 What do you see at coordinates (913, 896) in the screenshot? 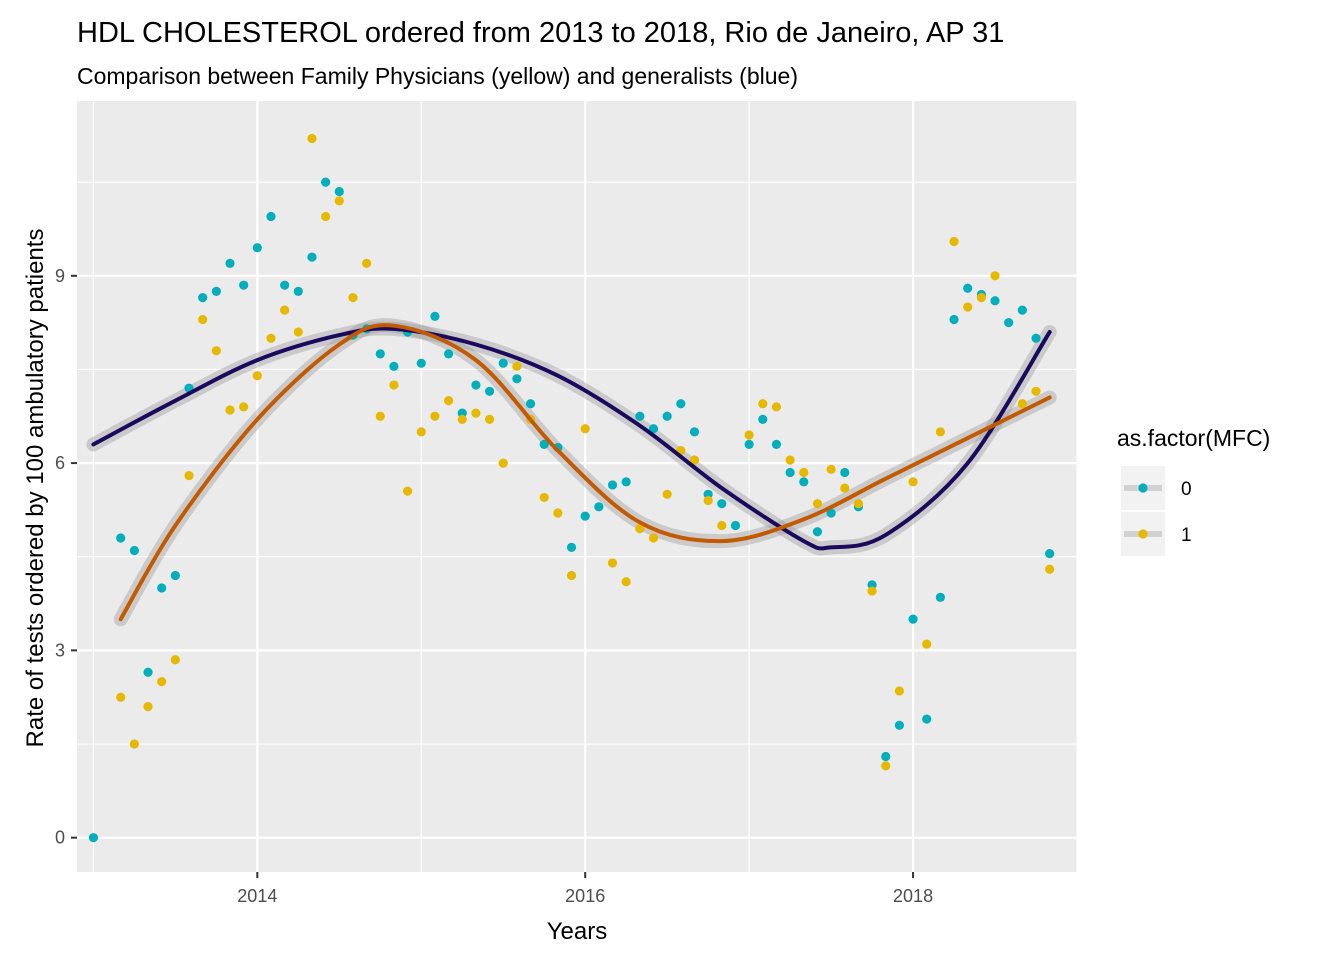
I see `x-tick-label: 2018` at bounding box center [913, 896].